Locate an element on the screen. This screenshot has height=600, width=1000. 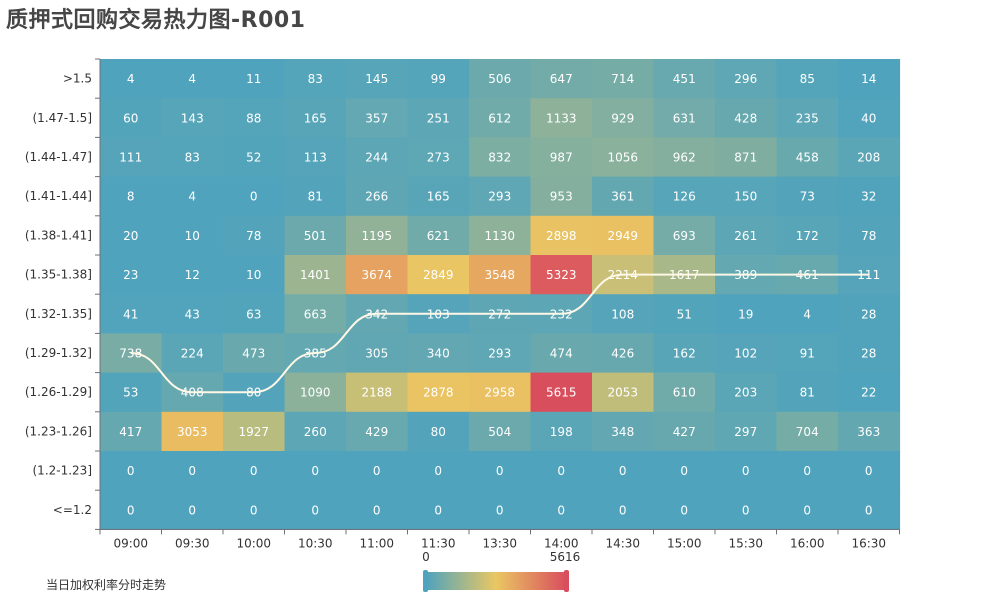
trend-line-legend: 当日加权利率分时走势 is located at coordinates (106, 585).